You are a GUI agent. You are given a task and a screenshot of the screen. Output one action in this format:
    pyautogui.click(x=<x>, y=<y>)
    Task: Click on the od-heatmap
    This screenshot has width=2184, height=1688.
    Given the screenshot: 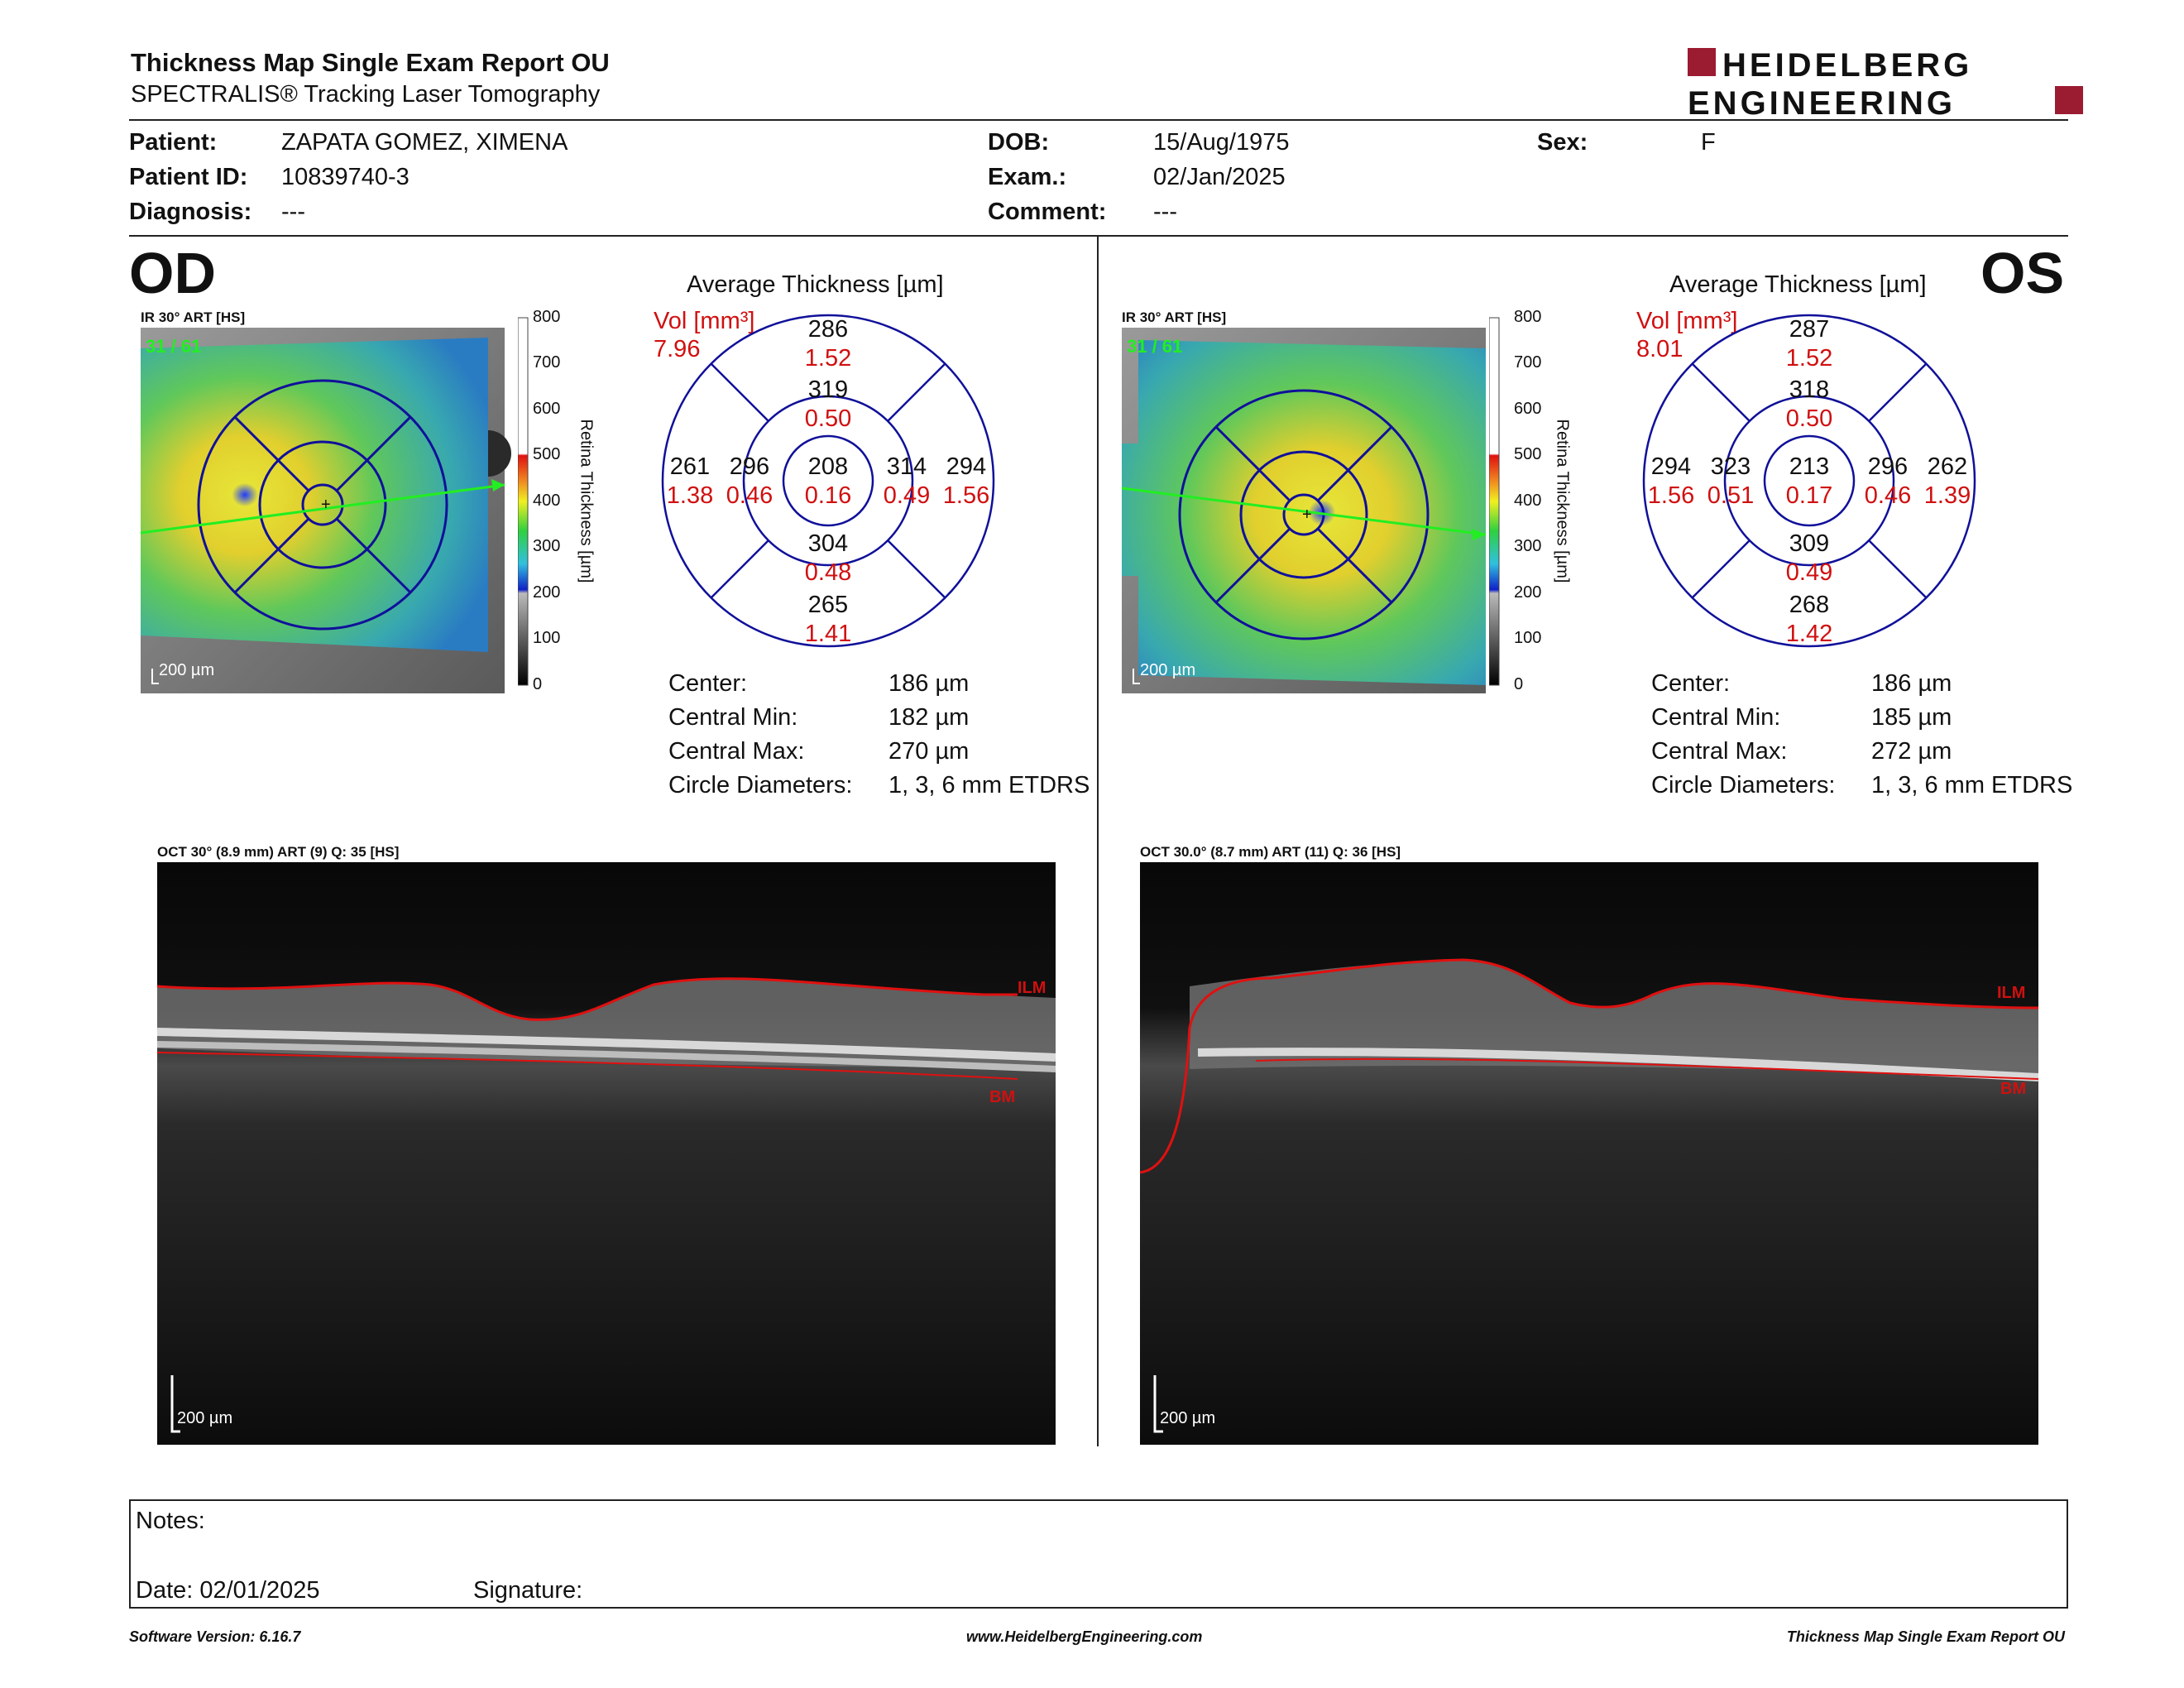 What is the action you would take?
    pyautogui.click(x=314, y=495)
    